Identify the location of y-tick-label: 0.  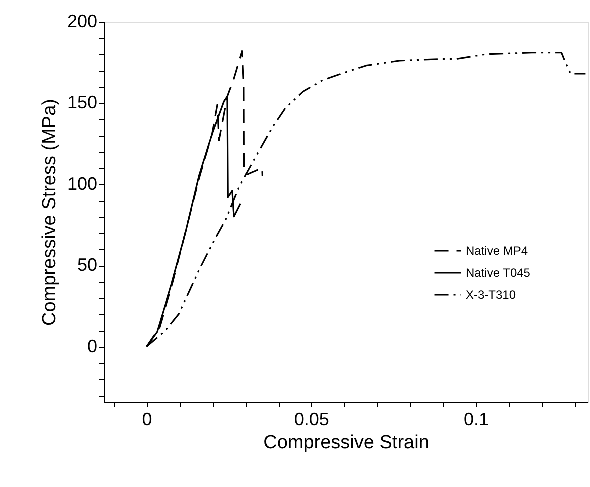
(92, 346).